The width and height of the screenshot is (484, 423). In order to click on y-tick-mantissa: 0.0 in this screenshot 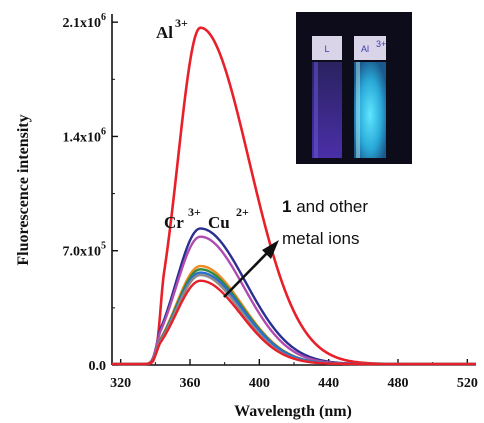, I will do `click(98, 366)`.